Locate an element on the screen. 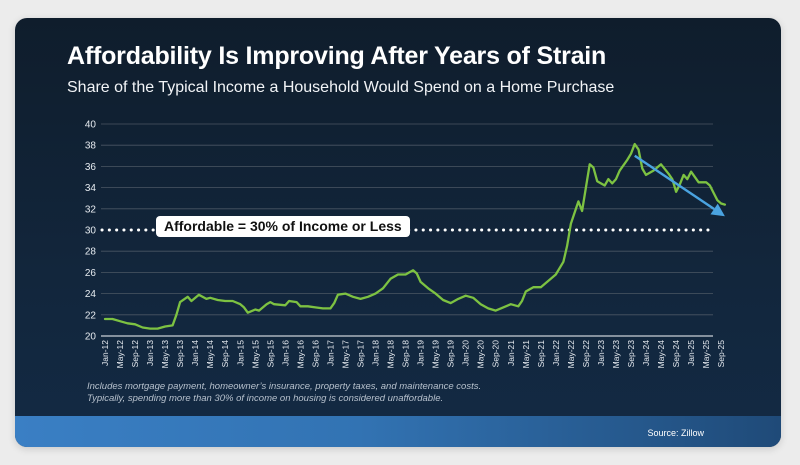 This screenshot has width=800, height=465. y-tick-label: 36 is located at coordinates (91, 167).